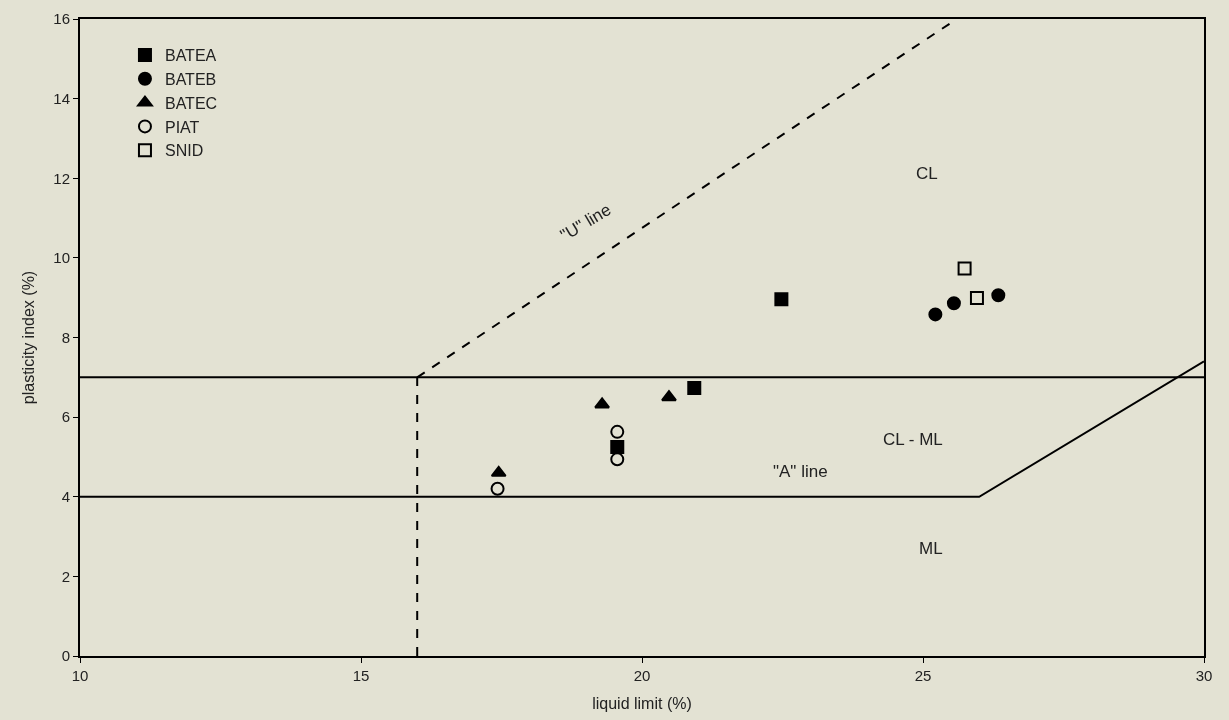 The image size is (1229, 720). I want to click on annotation: CL, so click(927, 173).